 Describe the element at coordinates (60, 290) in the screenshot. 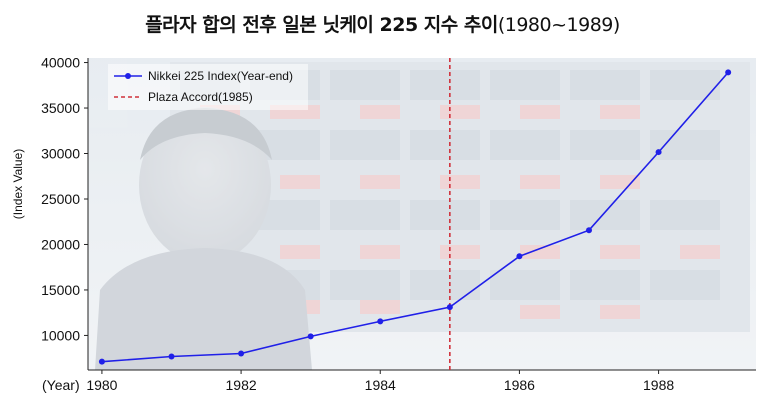

I see `y-tick-label: 15000` at that location.